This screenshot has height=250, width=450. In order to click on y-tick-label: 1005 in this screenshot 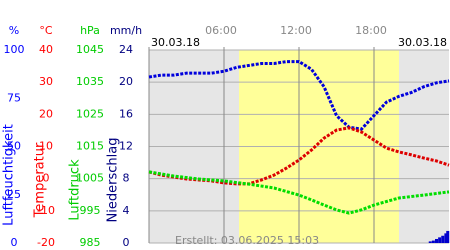, I will do `click(90, 178)`.